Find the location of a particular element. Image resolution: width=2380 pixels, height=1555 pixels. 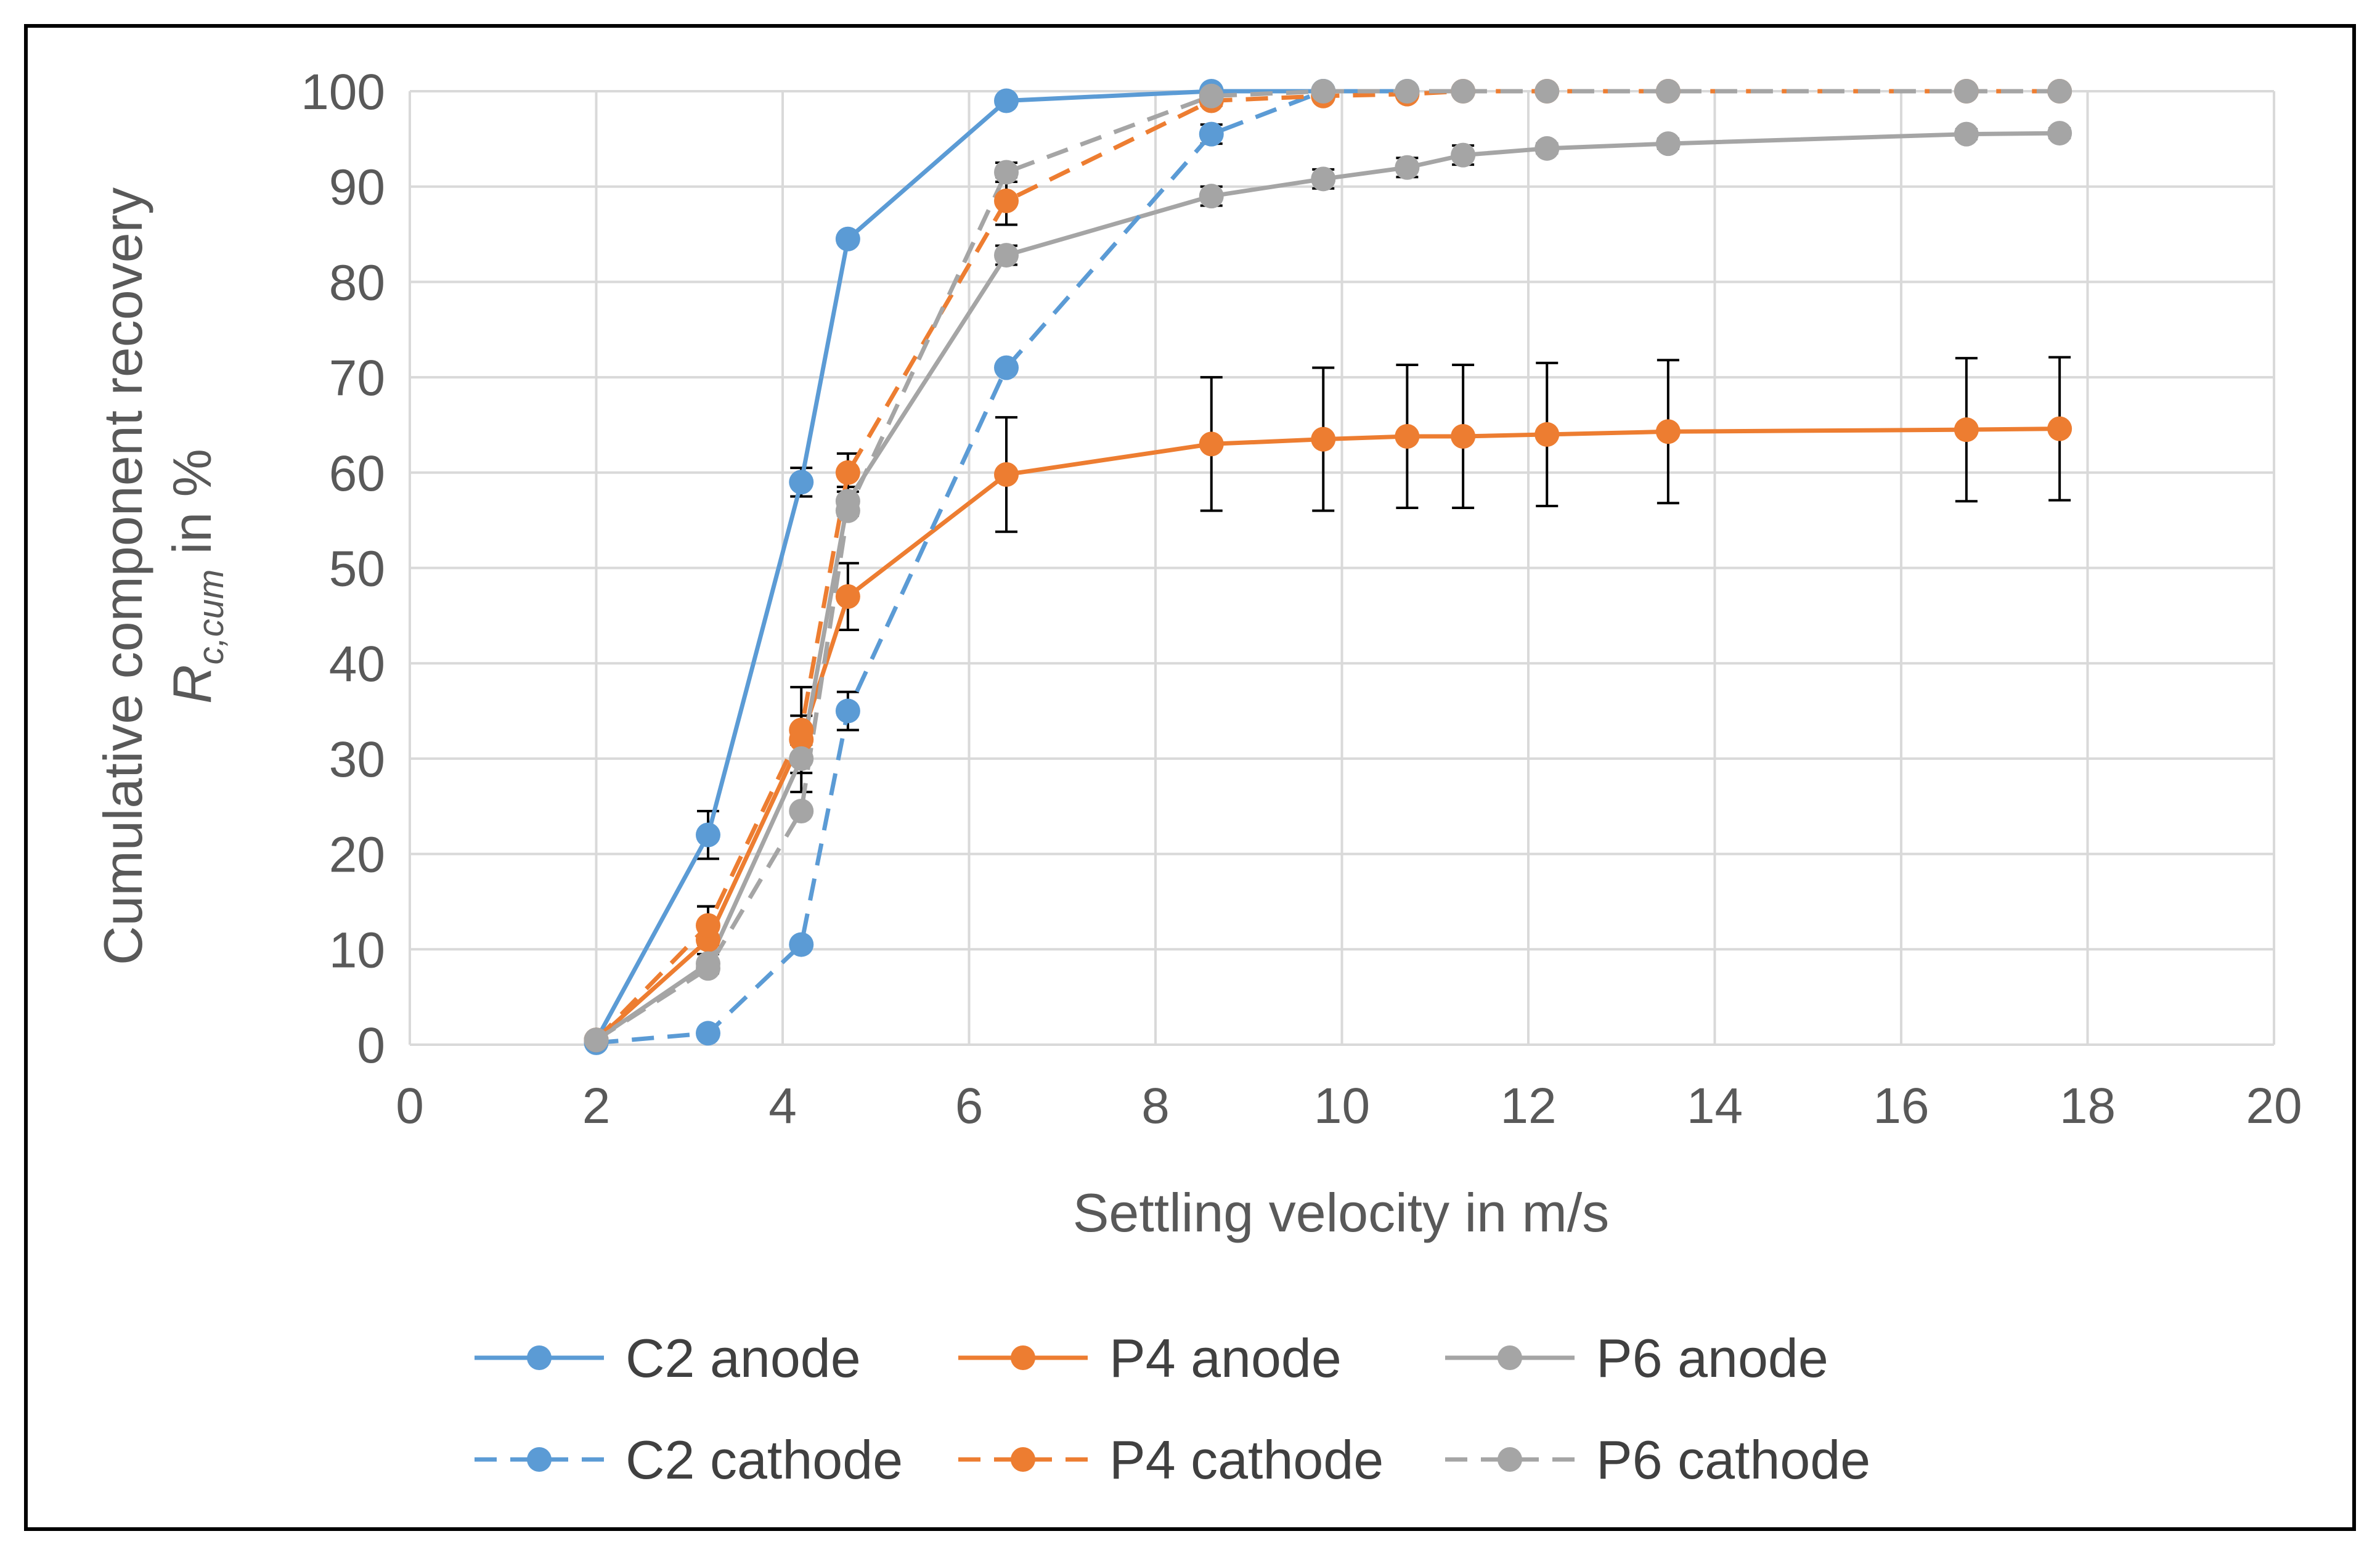

legend-label: C2 anode is located at coordinates (743, 1359).